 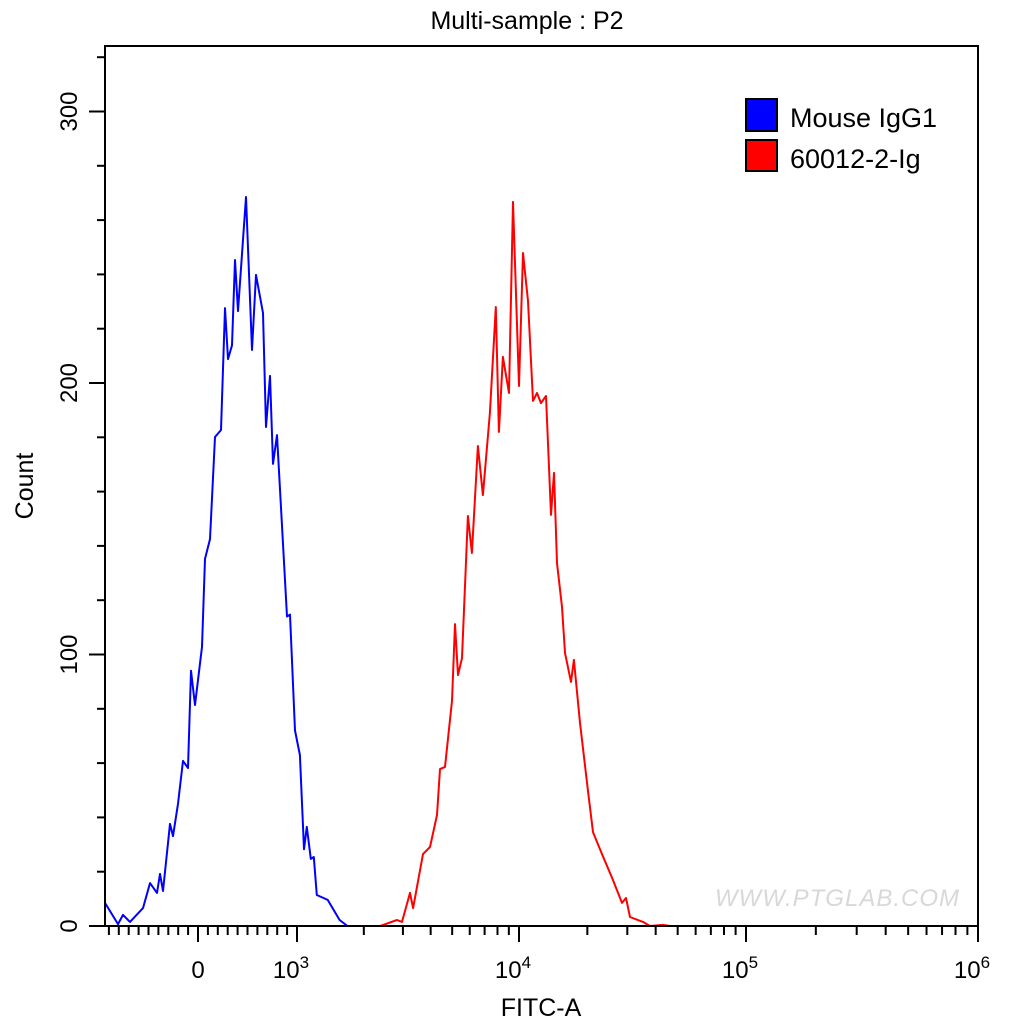 I want to click on x-axis-ticks, so click(x=543, y=934).